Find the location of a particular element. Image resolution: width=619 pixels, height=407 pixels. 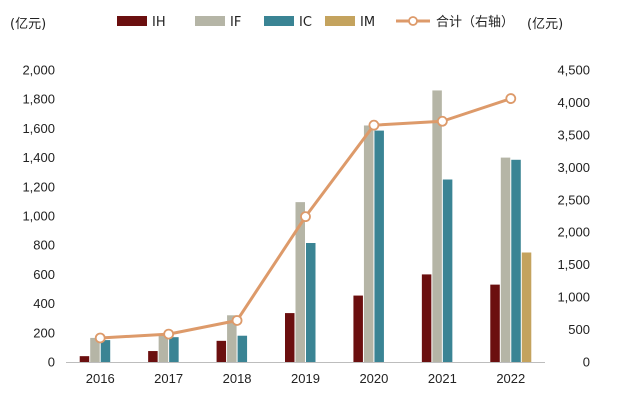

right-tick-label: 500 is located at coordinates (579, 329).